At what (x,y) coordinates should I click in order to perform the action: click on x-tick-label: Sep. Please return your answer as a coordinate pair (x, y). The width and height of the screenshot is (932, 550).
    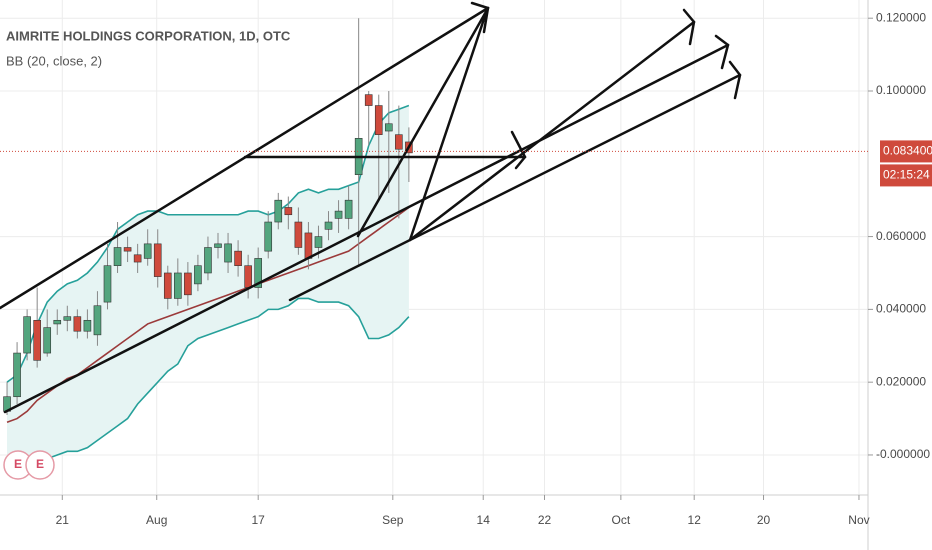
    Looking at the image, I should click on (393, 520).